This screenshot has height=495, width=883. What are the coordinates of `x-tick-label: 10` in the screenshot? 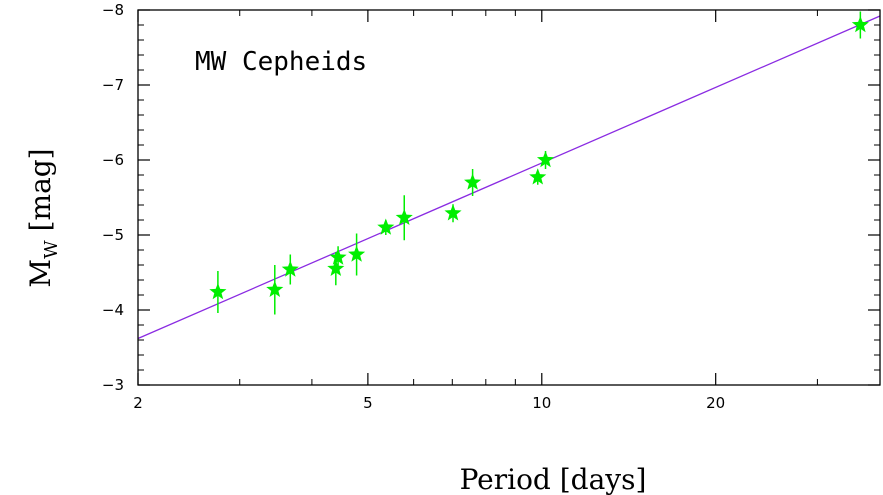 It's located at (541, 403).